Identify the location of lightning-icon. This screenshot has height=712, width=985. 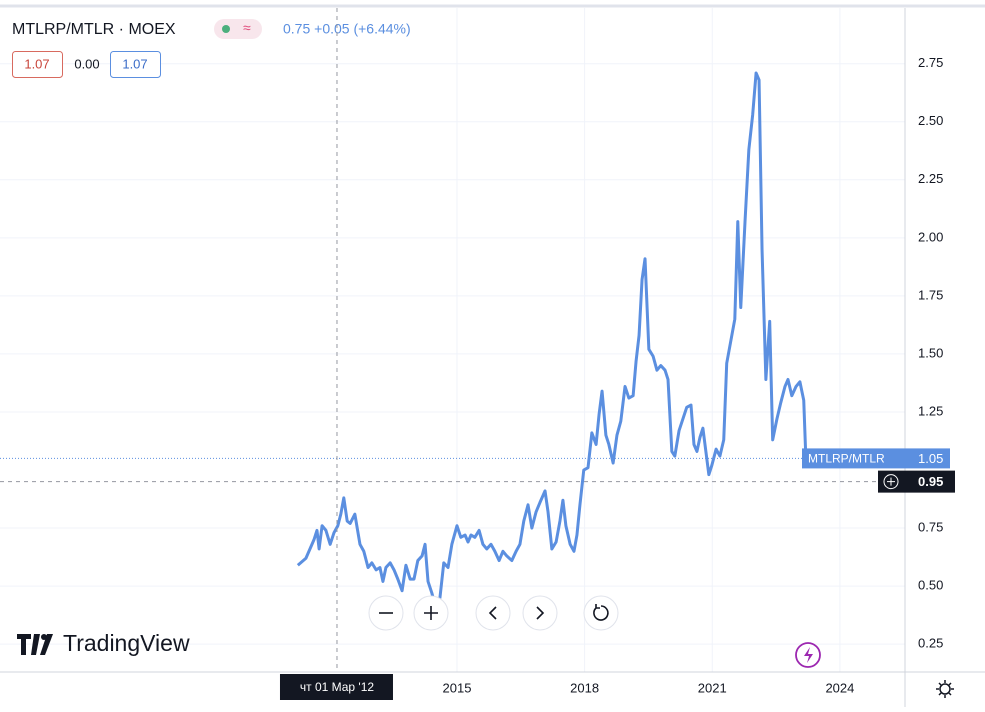
(808, 655).